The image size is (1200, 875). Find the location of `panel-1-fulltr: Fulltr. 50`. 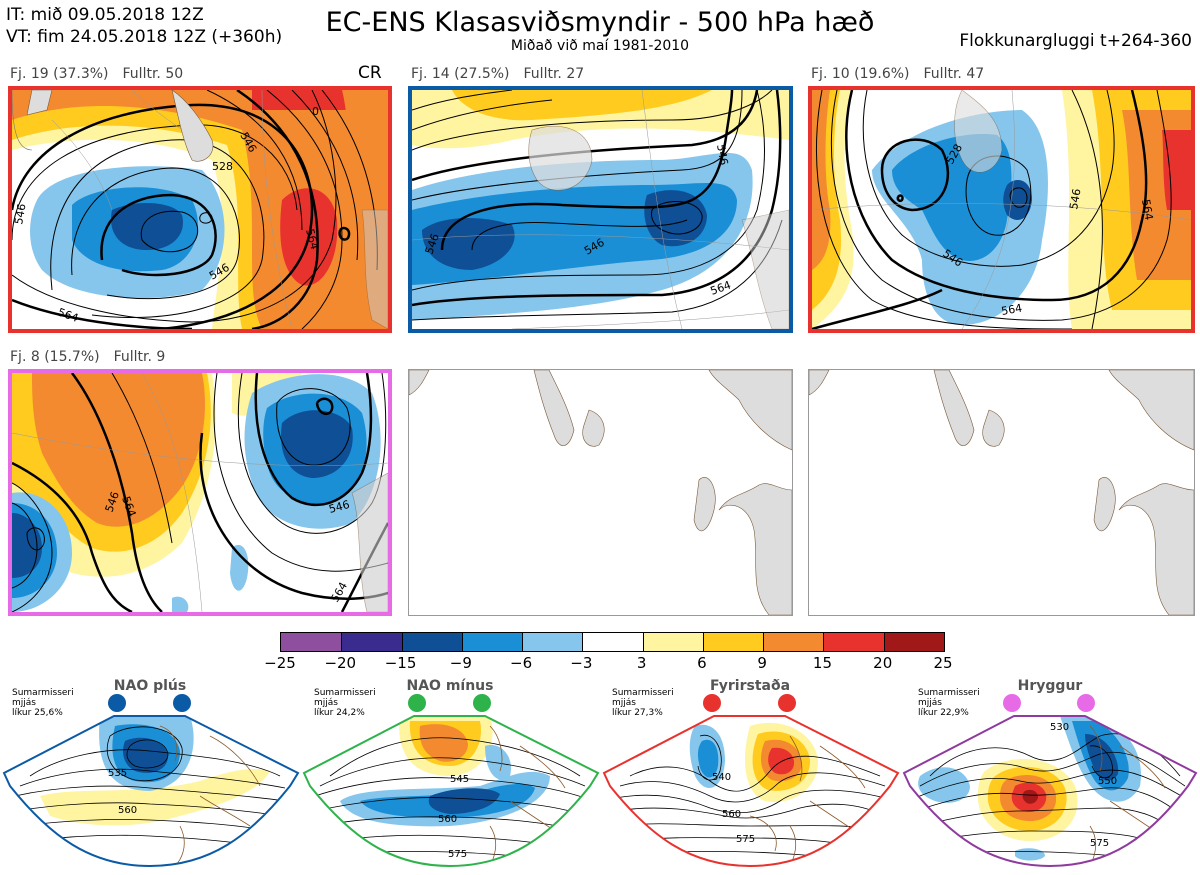

panel-1-fulltr: Fulltr. 50 is located at coordinates (153, 74).